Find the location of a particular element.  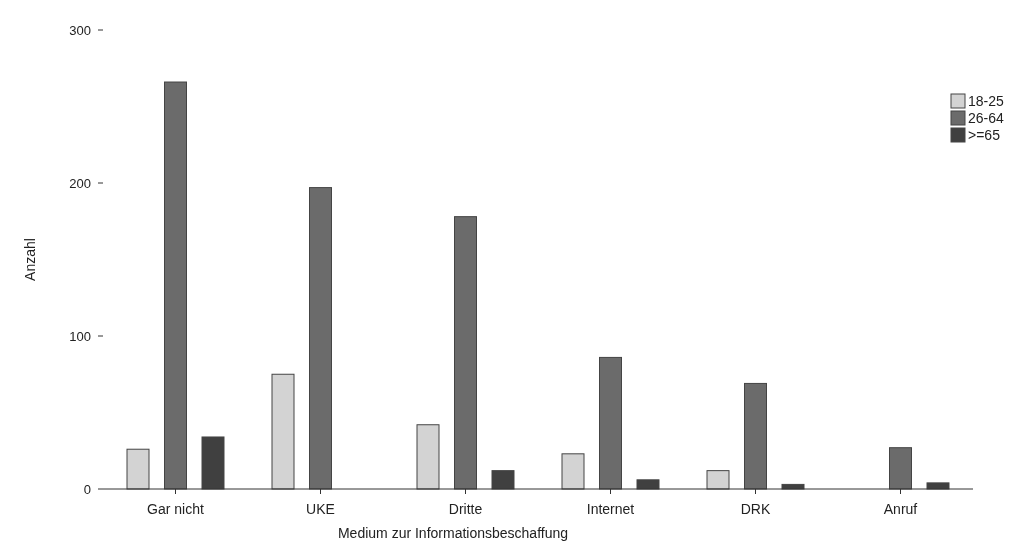

x-tick-label: Dritte is located at coordinates (465, 508).